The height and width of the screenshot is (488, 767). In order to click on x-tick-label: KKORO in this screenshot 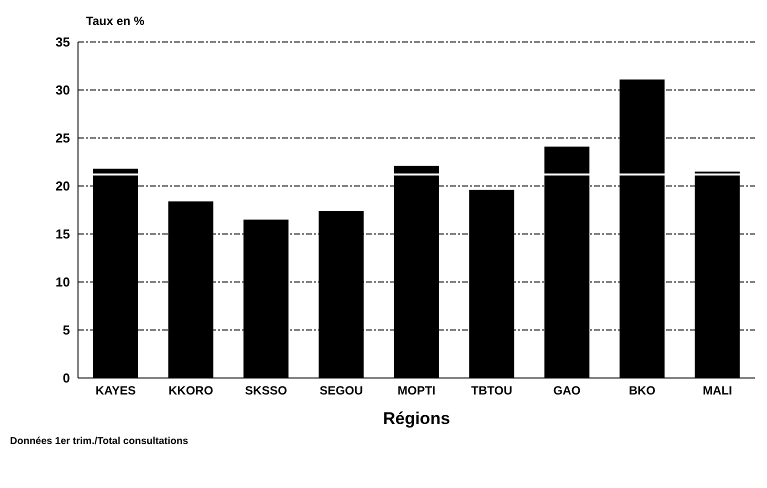, I will do `click(191, 391)`.